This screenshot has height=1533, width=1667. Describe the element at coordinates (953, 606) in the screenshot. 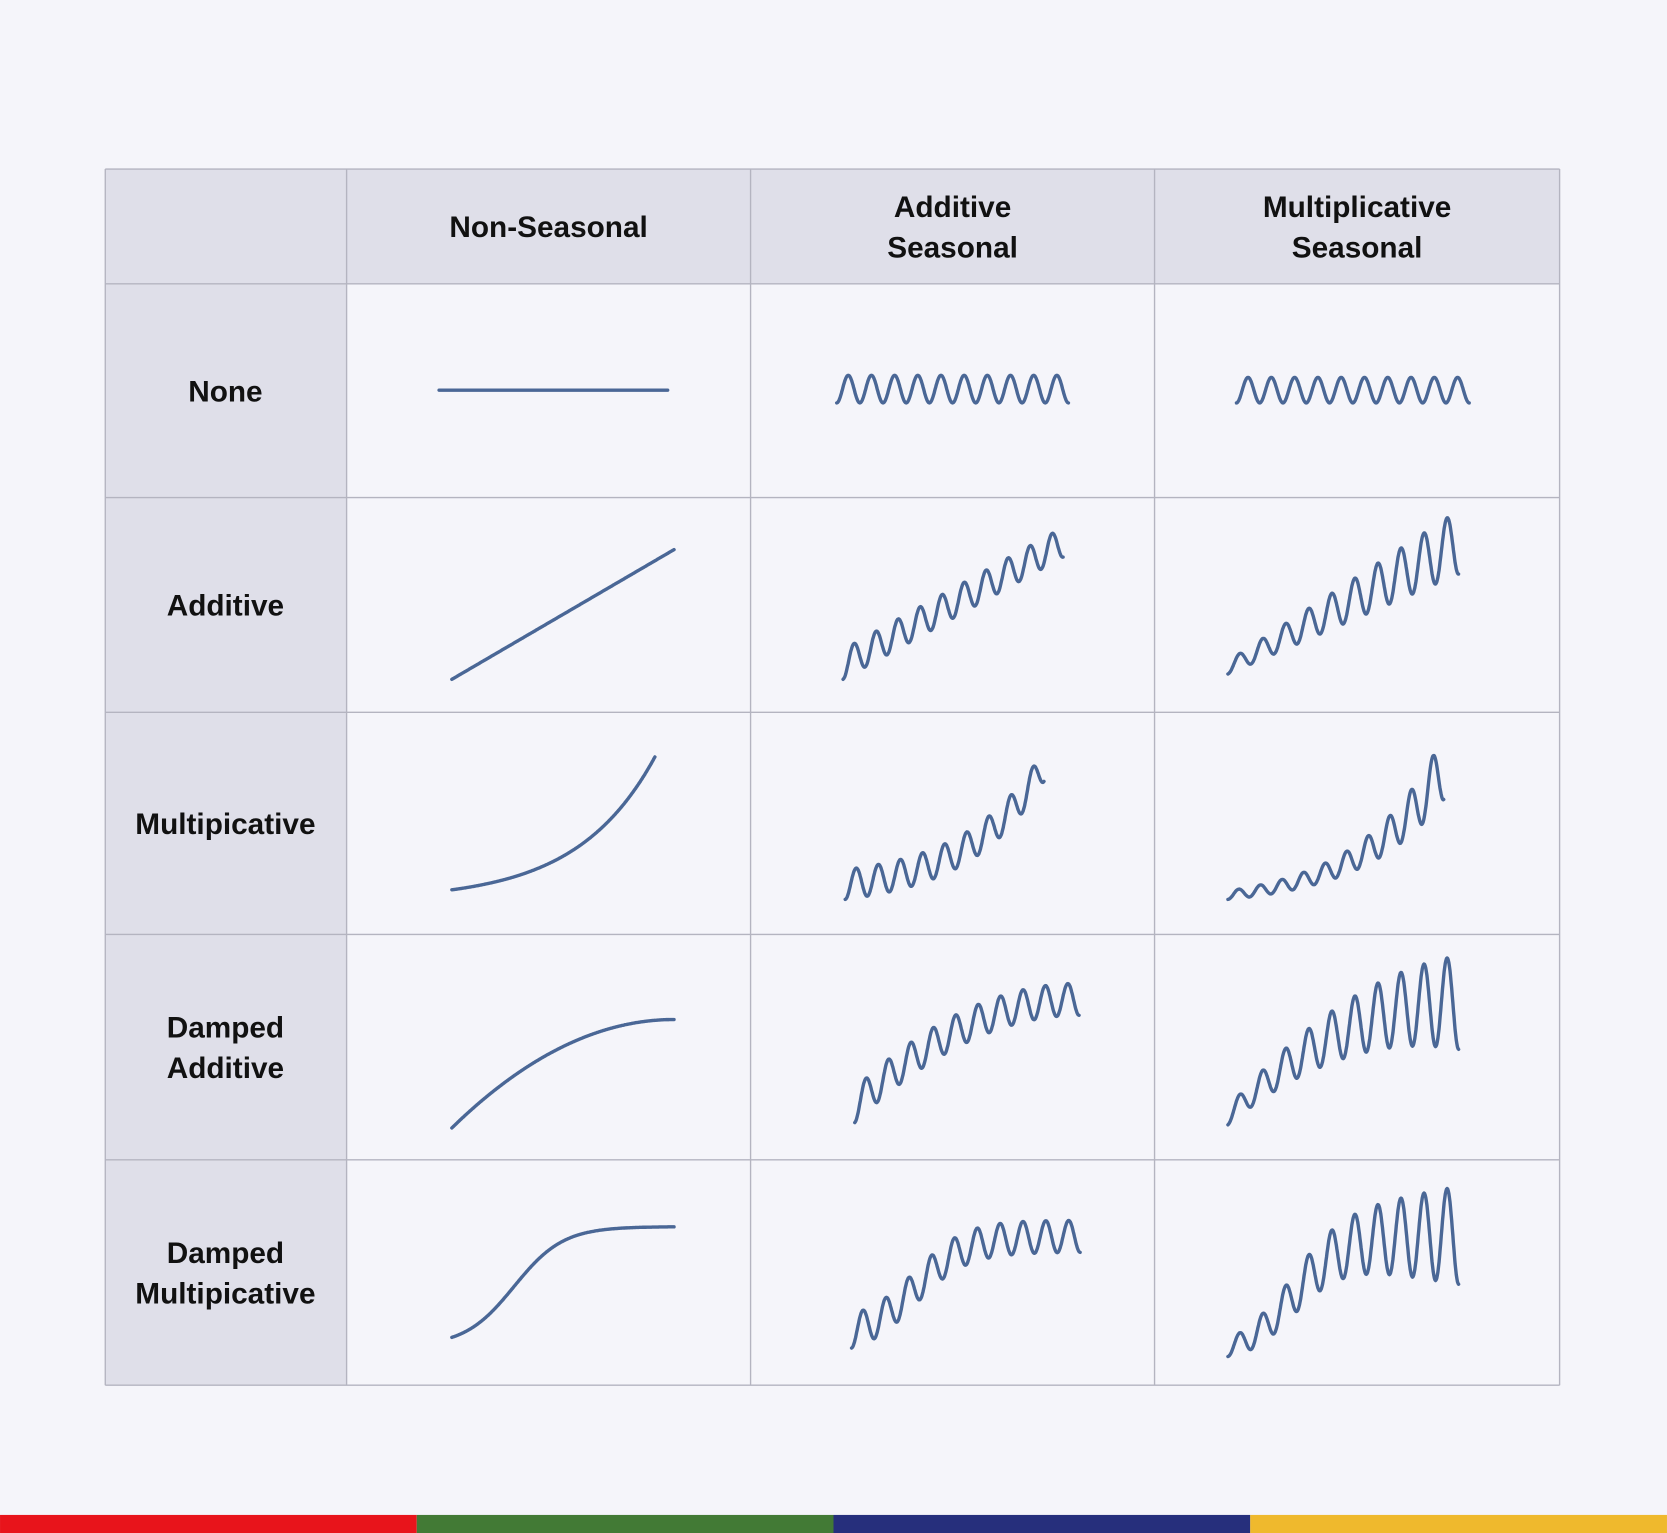

I see `curve-additive-trend-additive-seasonal` at that location.